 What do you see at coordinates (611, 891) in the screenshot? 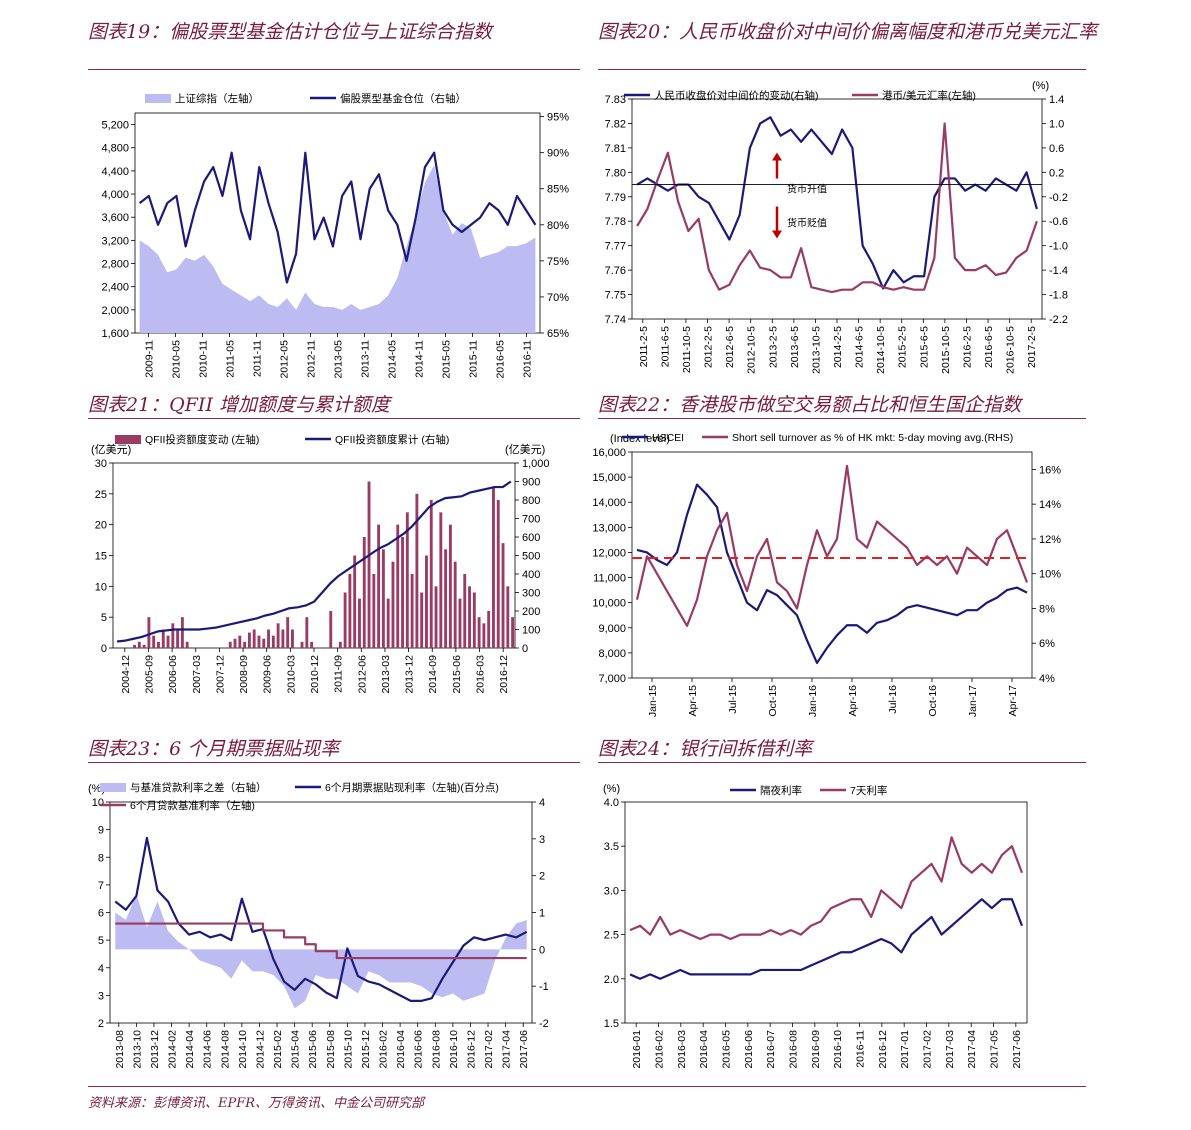
I see `y-left-tick-label: 3.0` at bounding box center [611, 891].